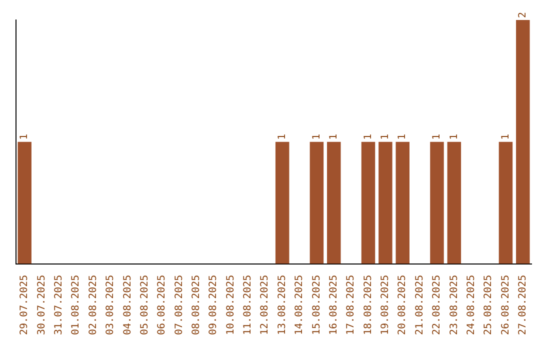  What do you see at coordinates (76, 305) in the screenshot?
I see `x-tick-label: 01.08.2025` at bounding box center [76, 305].